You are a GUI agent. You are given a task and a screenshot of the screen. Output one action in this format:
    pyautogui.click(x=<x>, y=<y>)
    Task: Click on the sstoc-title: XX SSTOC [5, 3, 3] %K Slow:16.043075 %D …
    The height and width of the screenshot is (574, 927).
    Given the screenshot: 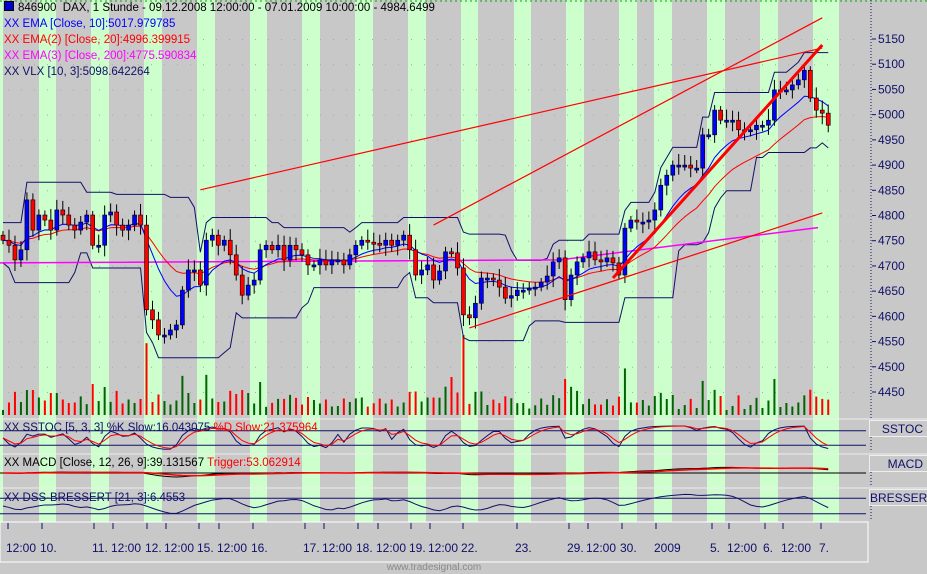 What is the action you would take?
    pyautogui.click(x=161, y=428)
    